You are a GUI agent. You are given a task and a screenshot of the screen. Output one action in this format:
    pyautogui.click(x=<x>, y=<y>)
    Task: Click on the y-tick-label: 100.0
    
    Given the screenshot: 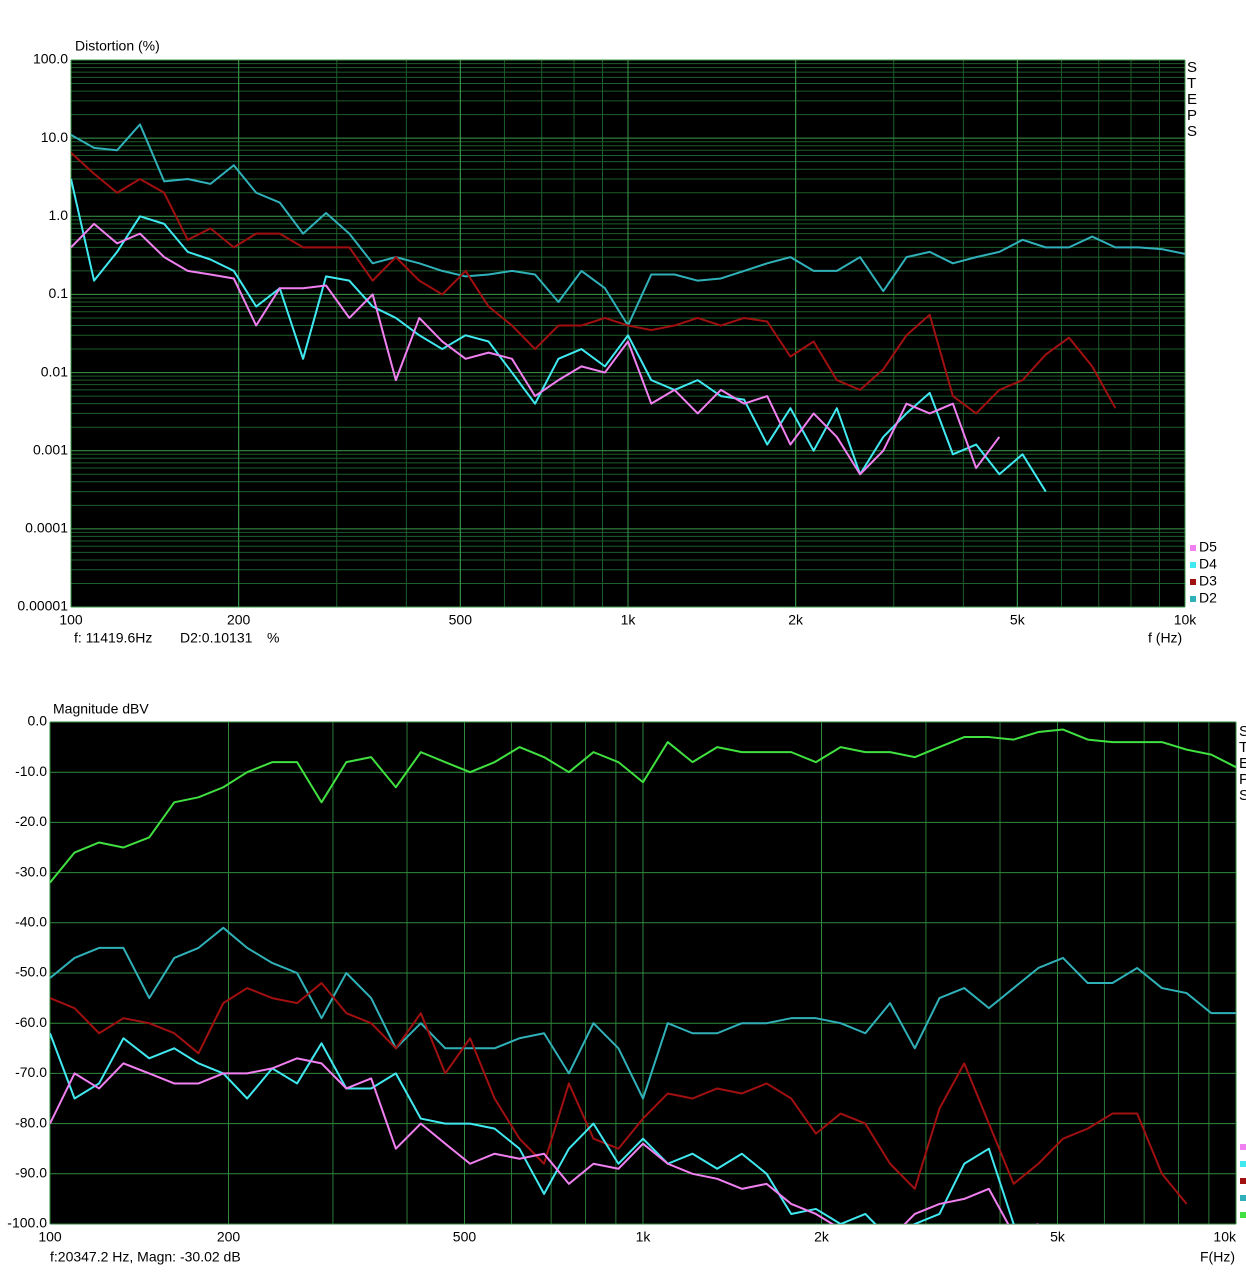 What is the action you would take?
    pyautogui.click(x=50, y=59)
    